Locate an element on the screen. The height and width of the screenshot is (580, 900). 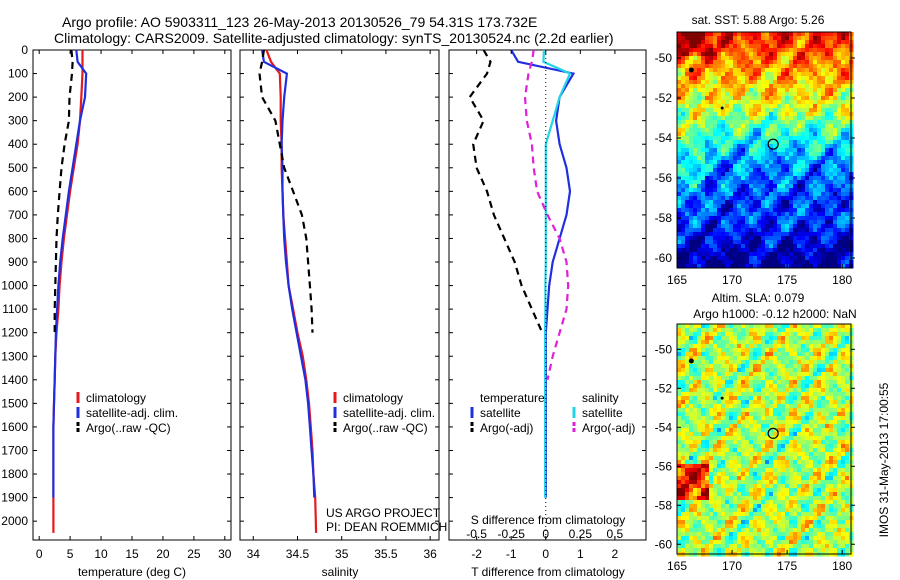
series-line-argo-raw-qc- is located at coordinates (286, 191).